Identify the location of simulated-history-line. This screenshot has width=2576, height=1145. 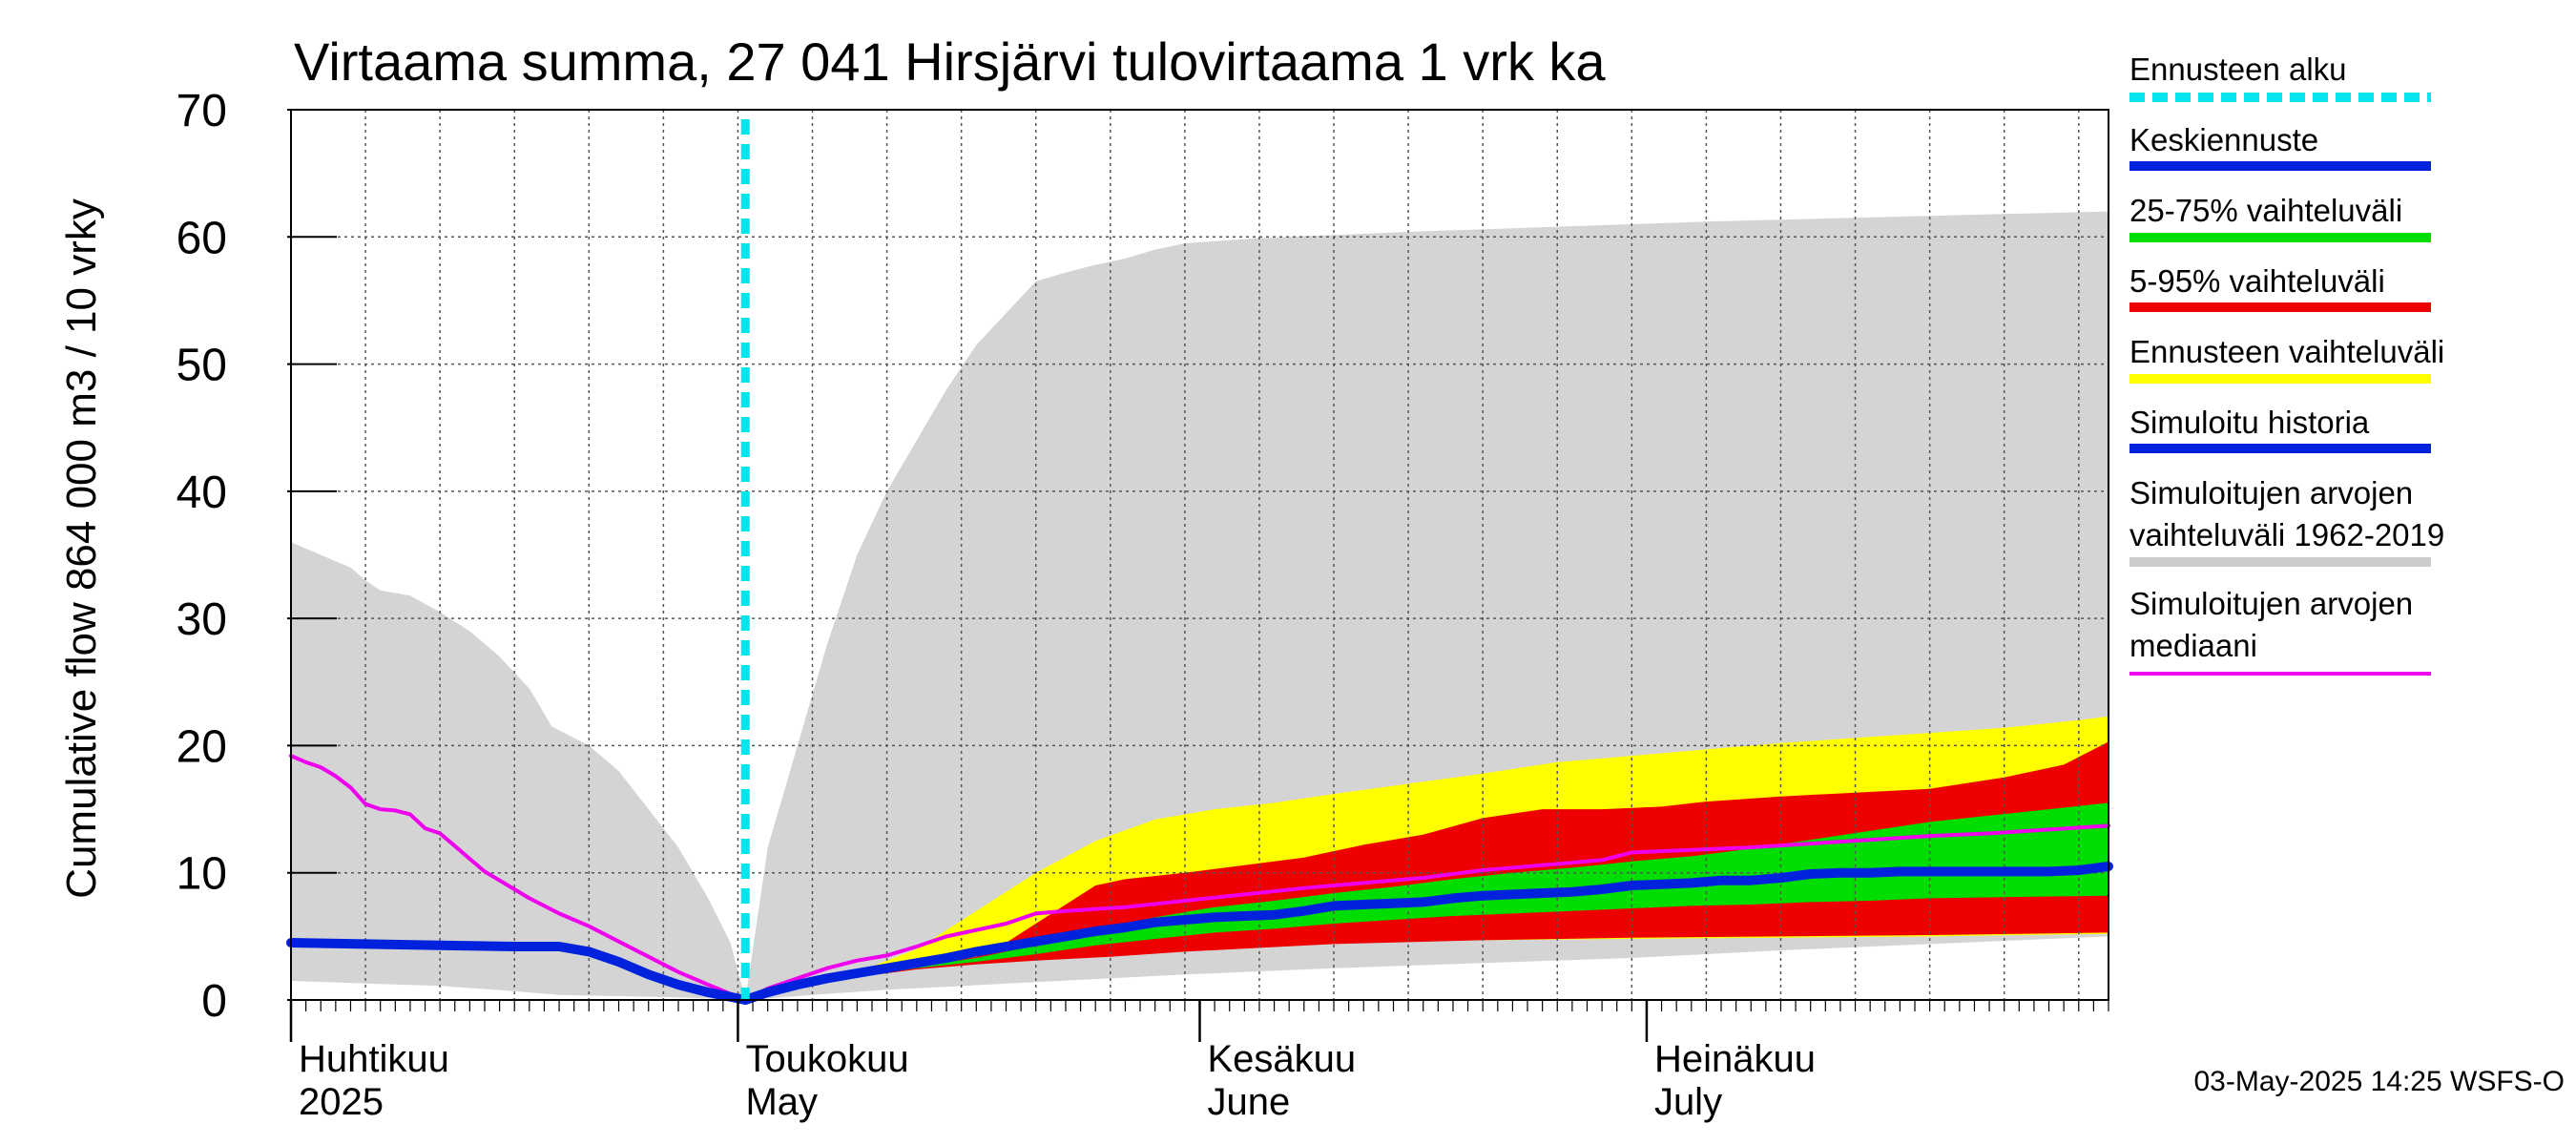
(518, 972).